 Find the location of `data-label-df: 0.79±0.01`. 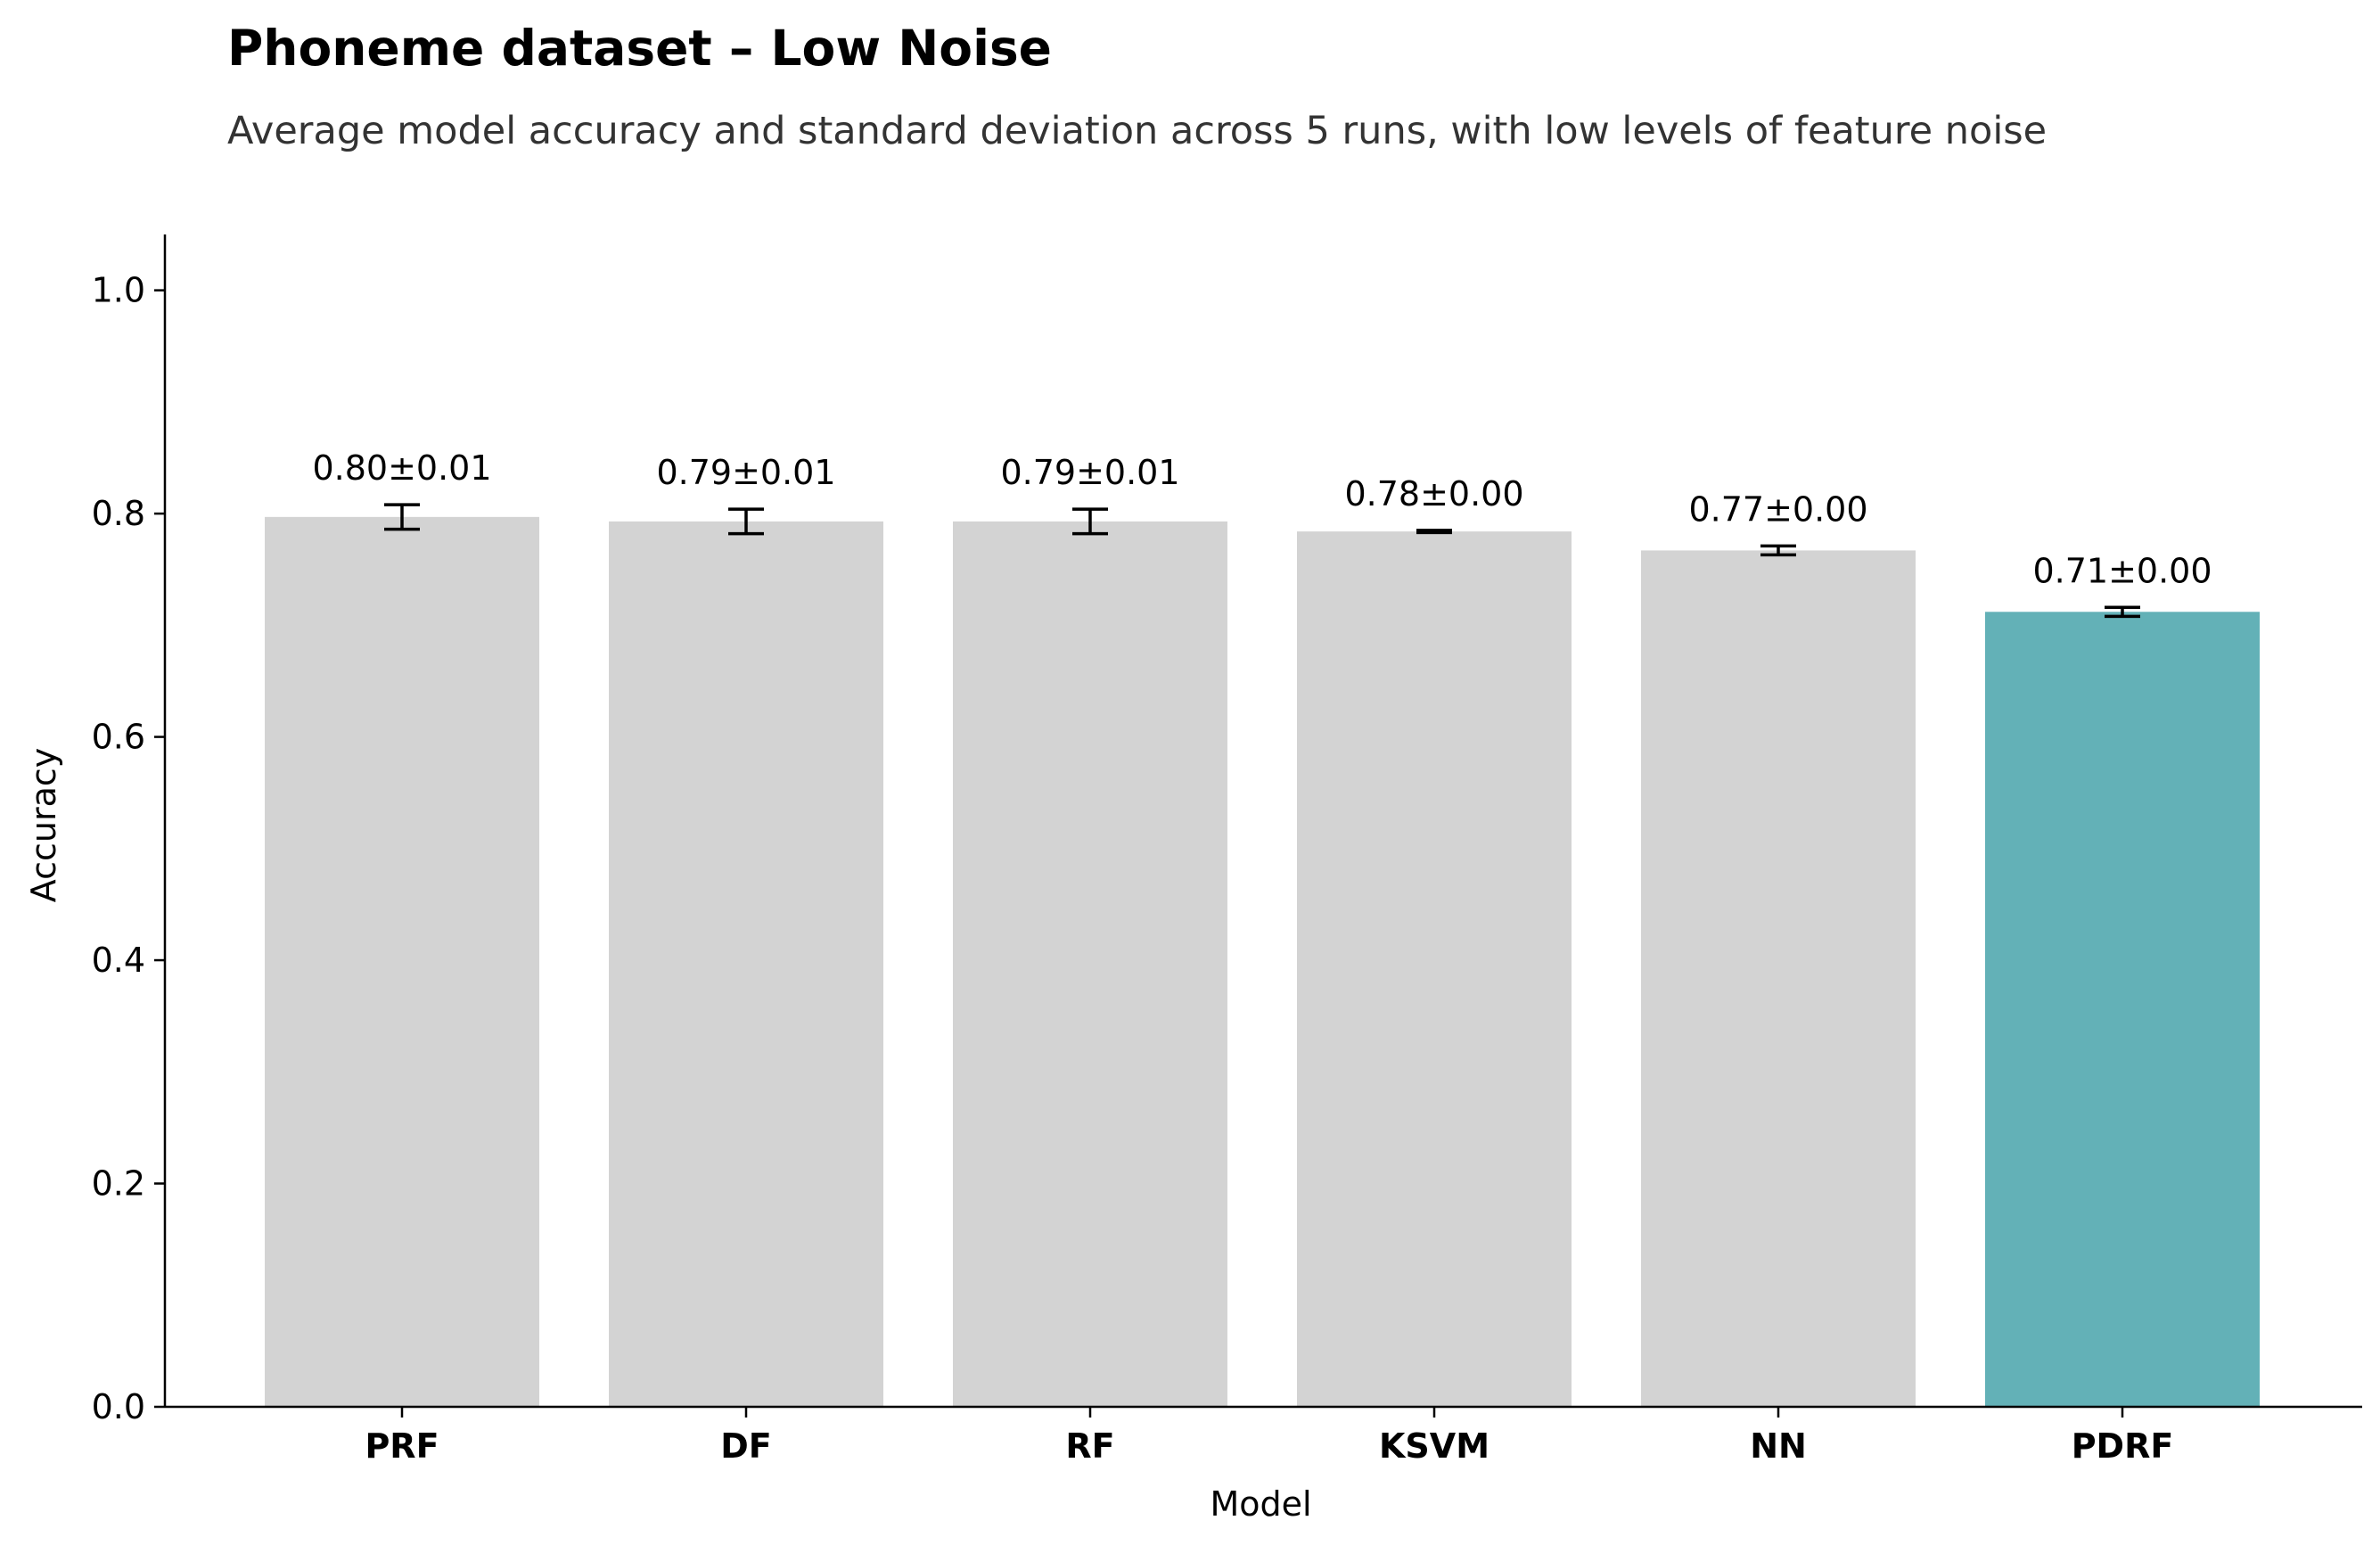

data-label-df: 0.79±0.01 is located at coordinates (745, 472).